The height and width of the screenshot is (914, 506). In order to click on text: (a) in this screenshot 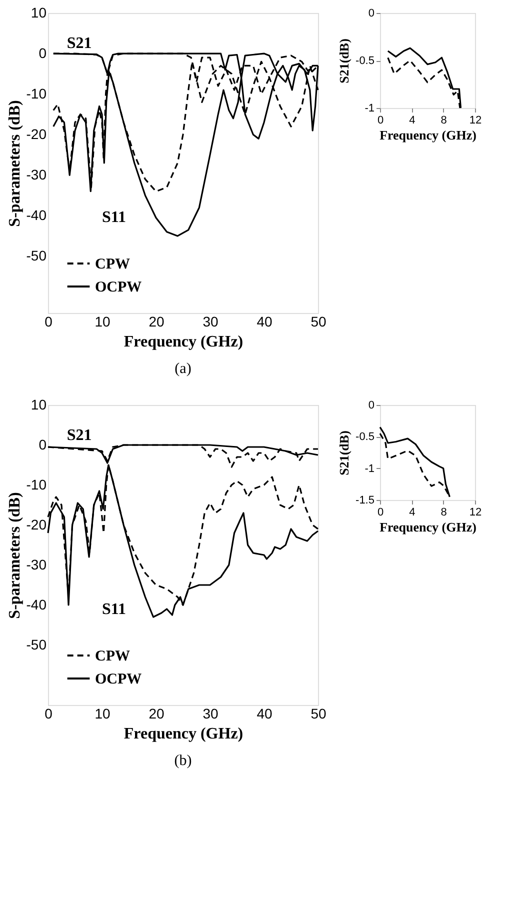, I will do `click(183, 369)`.